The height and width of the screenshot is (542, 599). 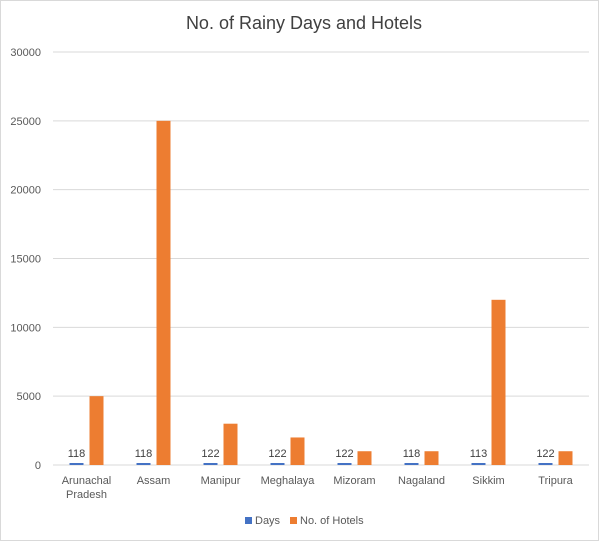 What do you see at coordinates (38, 466) in the screenshot?
I see `y-tick-label: 0` at bounding box center [38, 466].